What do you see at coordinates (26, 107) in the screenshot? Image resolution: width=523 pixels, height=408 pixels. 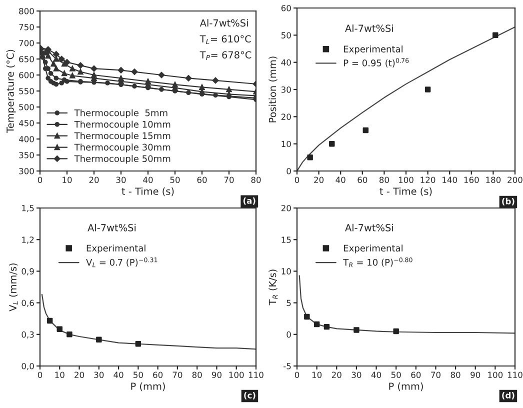 I see `y-tick-label: 500` at bounding box center [26, 107].